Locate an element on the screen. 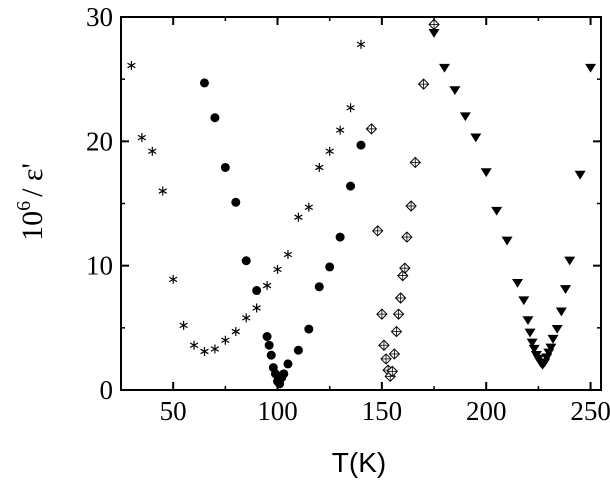 The height and width of the screenshot is (482, 610). x-axis-label: T(K) is located at coordinates (359, 462).